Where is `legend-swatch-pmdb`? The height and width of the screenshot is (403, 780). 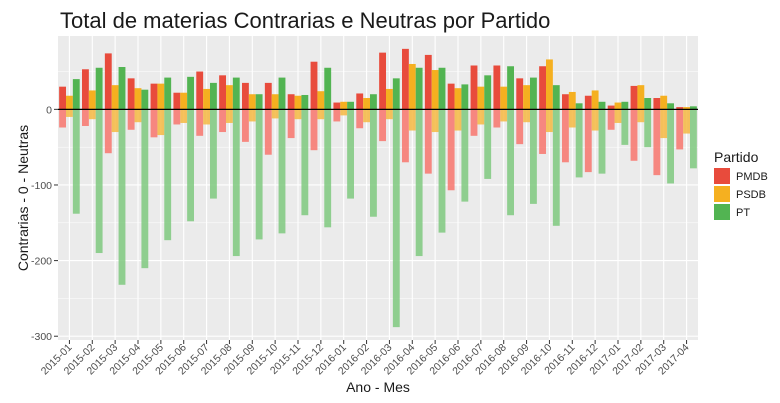
legend-swatch-pmdb is located at coordinates (722, 176).